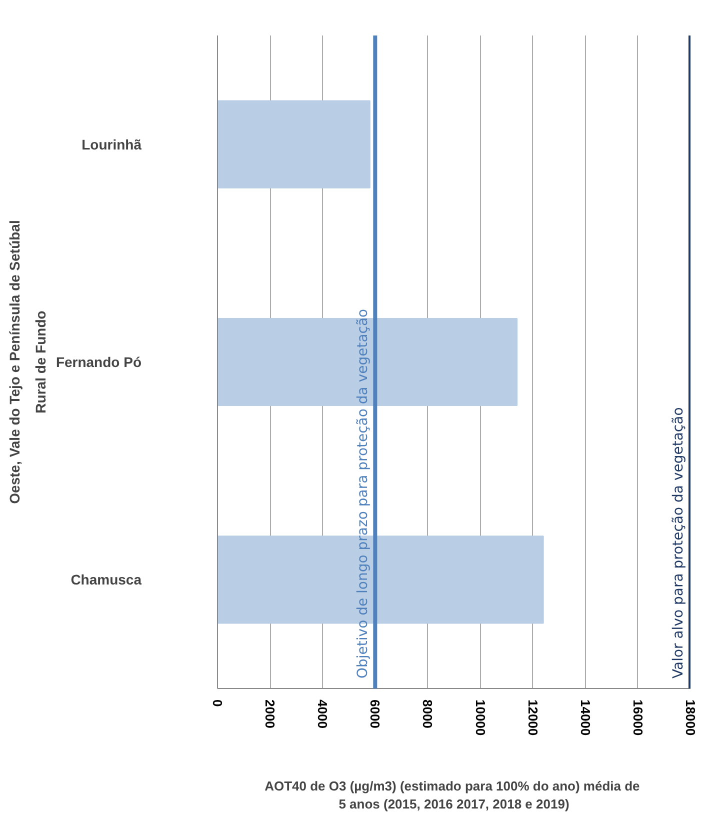 The width and height of the screenshot is (702, 814). I want to click on x-tick-label: 16000, so click(638, 718).